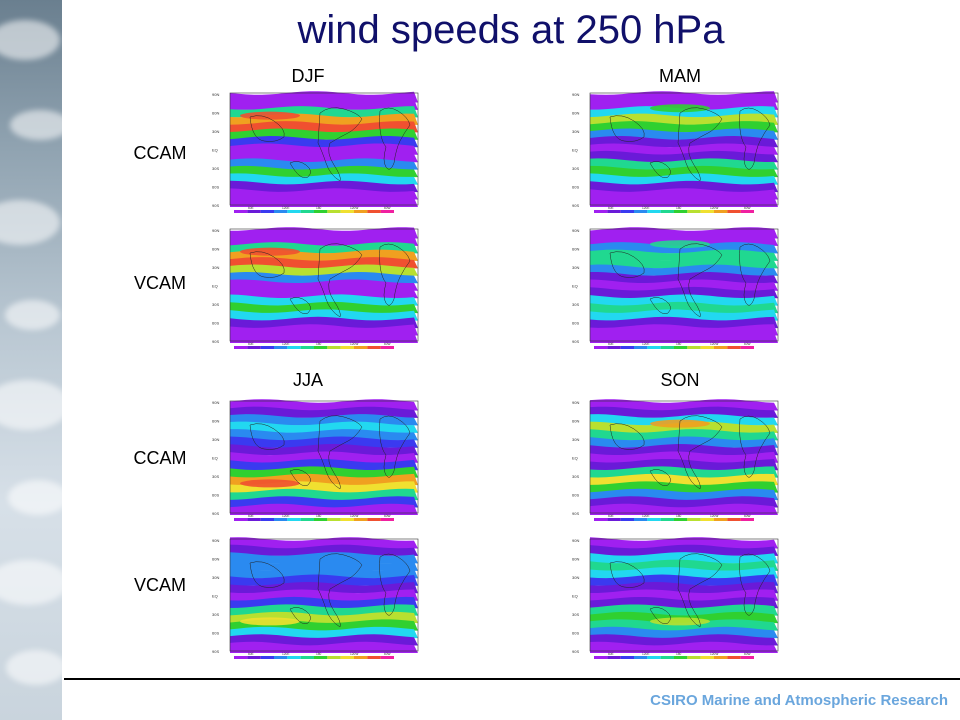 The height and width of the screenshot is (720, 960). I want to click on sky-background, so click(31, 360).